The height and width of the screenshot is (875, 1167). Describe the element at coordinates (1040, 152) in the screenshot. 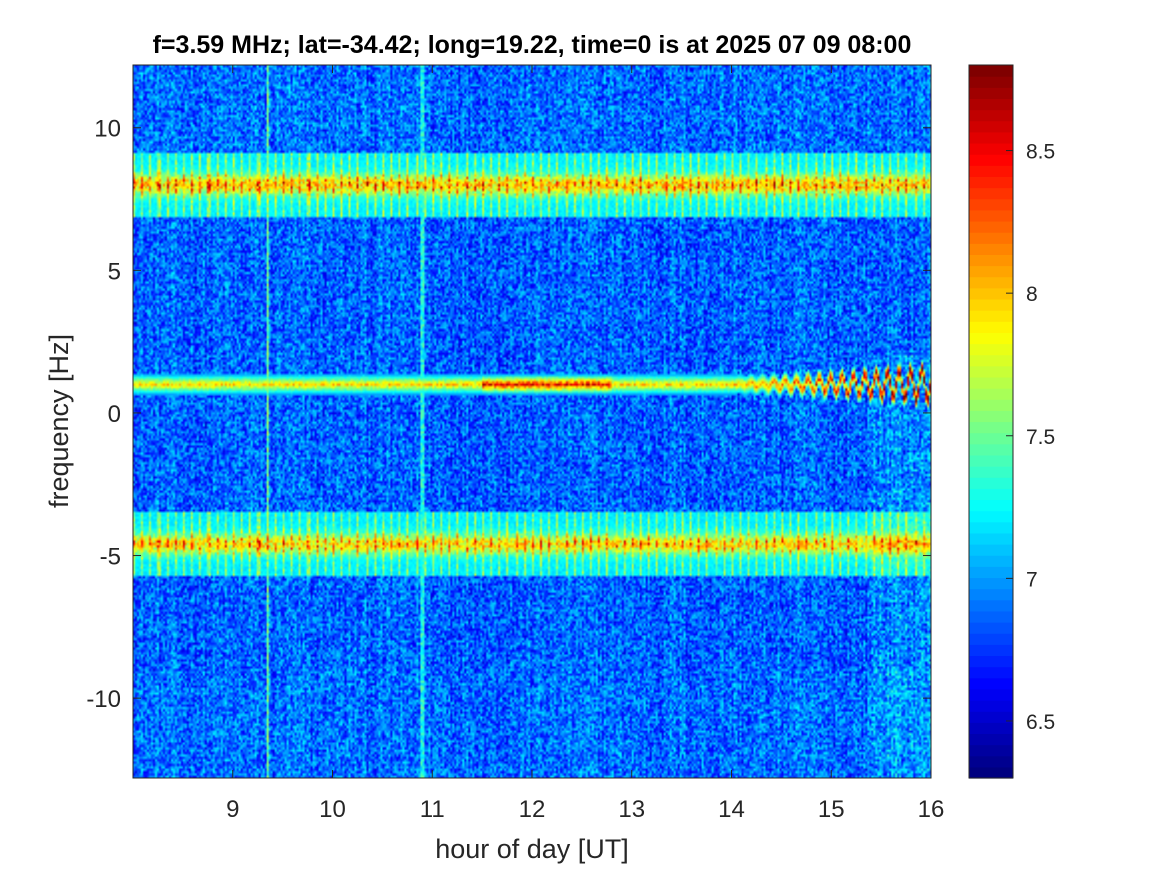

I see `colorbar-tick-label: 8.5` at that location.